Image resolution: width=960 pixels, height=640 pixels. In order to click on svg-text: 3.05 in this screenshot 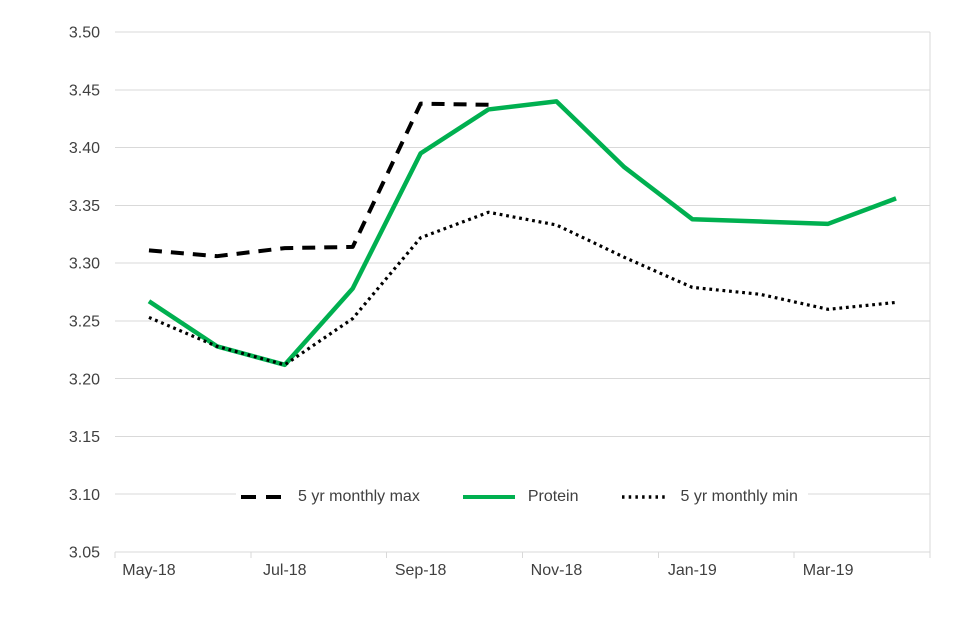, I will do `click(84, 553)`.